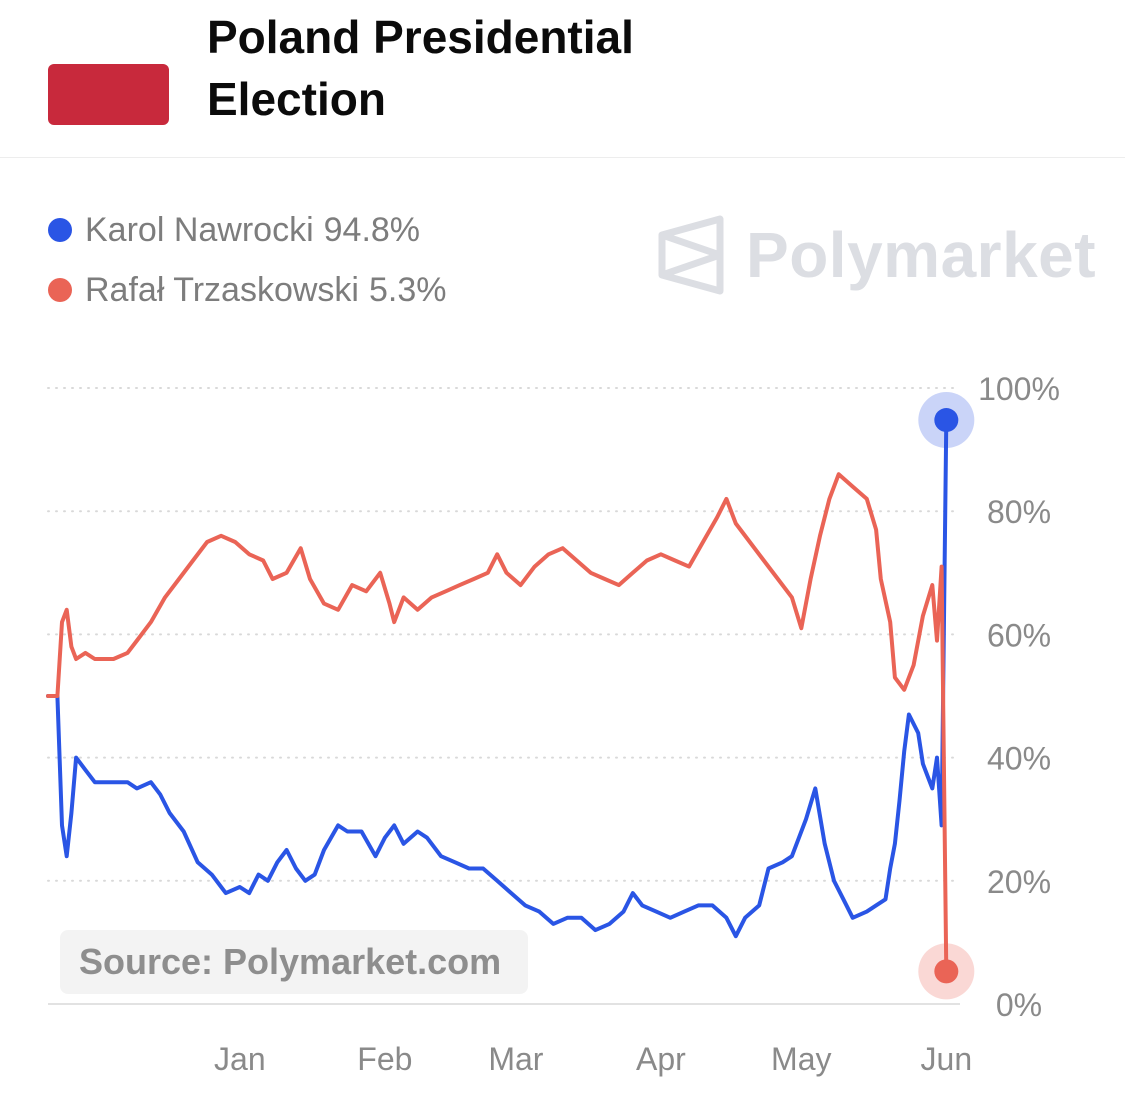 The height and width of the screenshot is (1108, 1125). What do you see at coordinates (1019, 759) in the screenshot?
I see `y-tick-label: 40%` at bounding box center [1019, 759].